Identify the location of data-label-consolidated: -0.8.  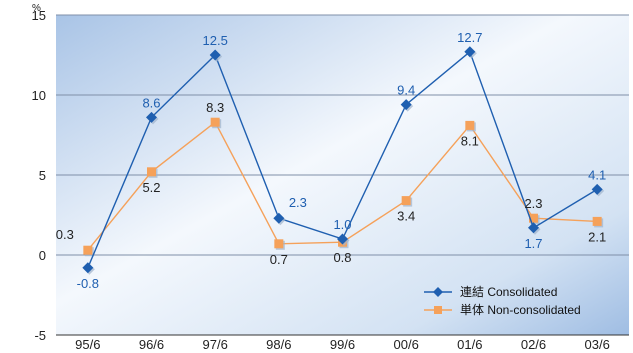
(88, 283).